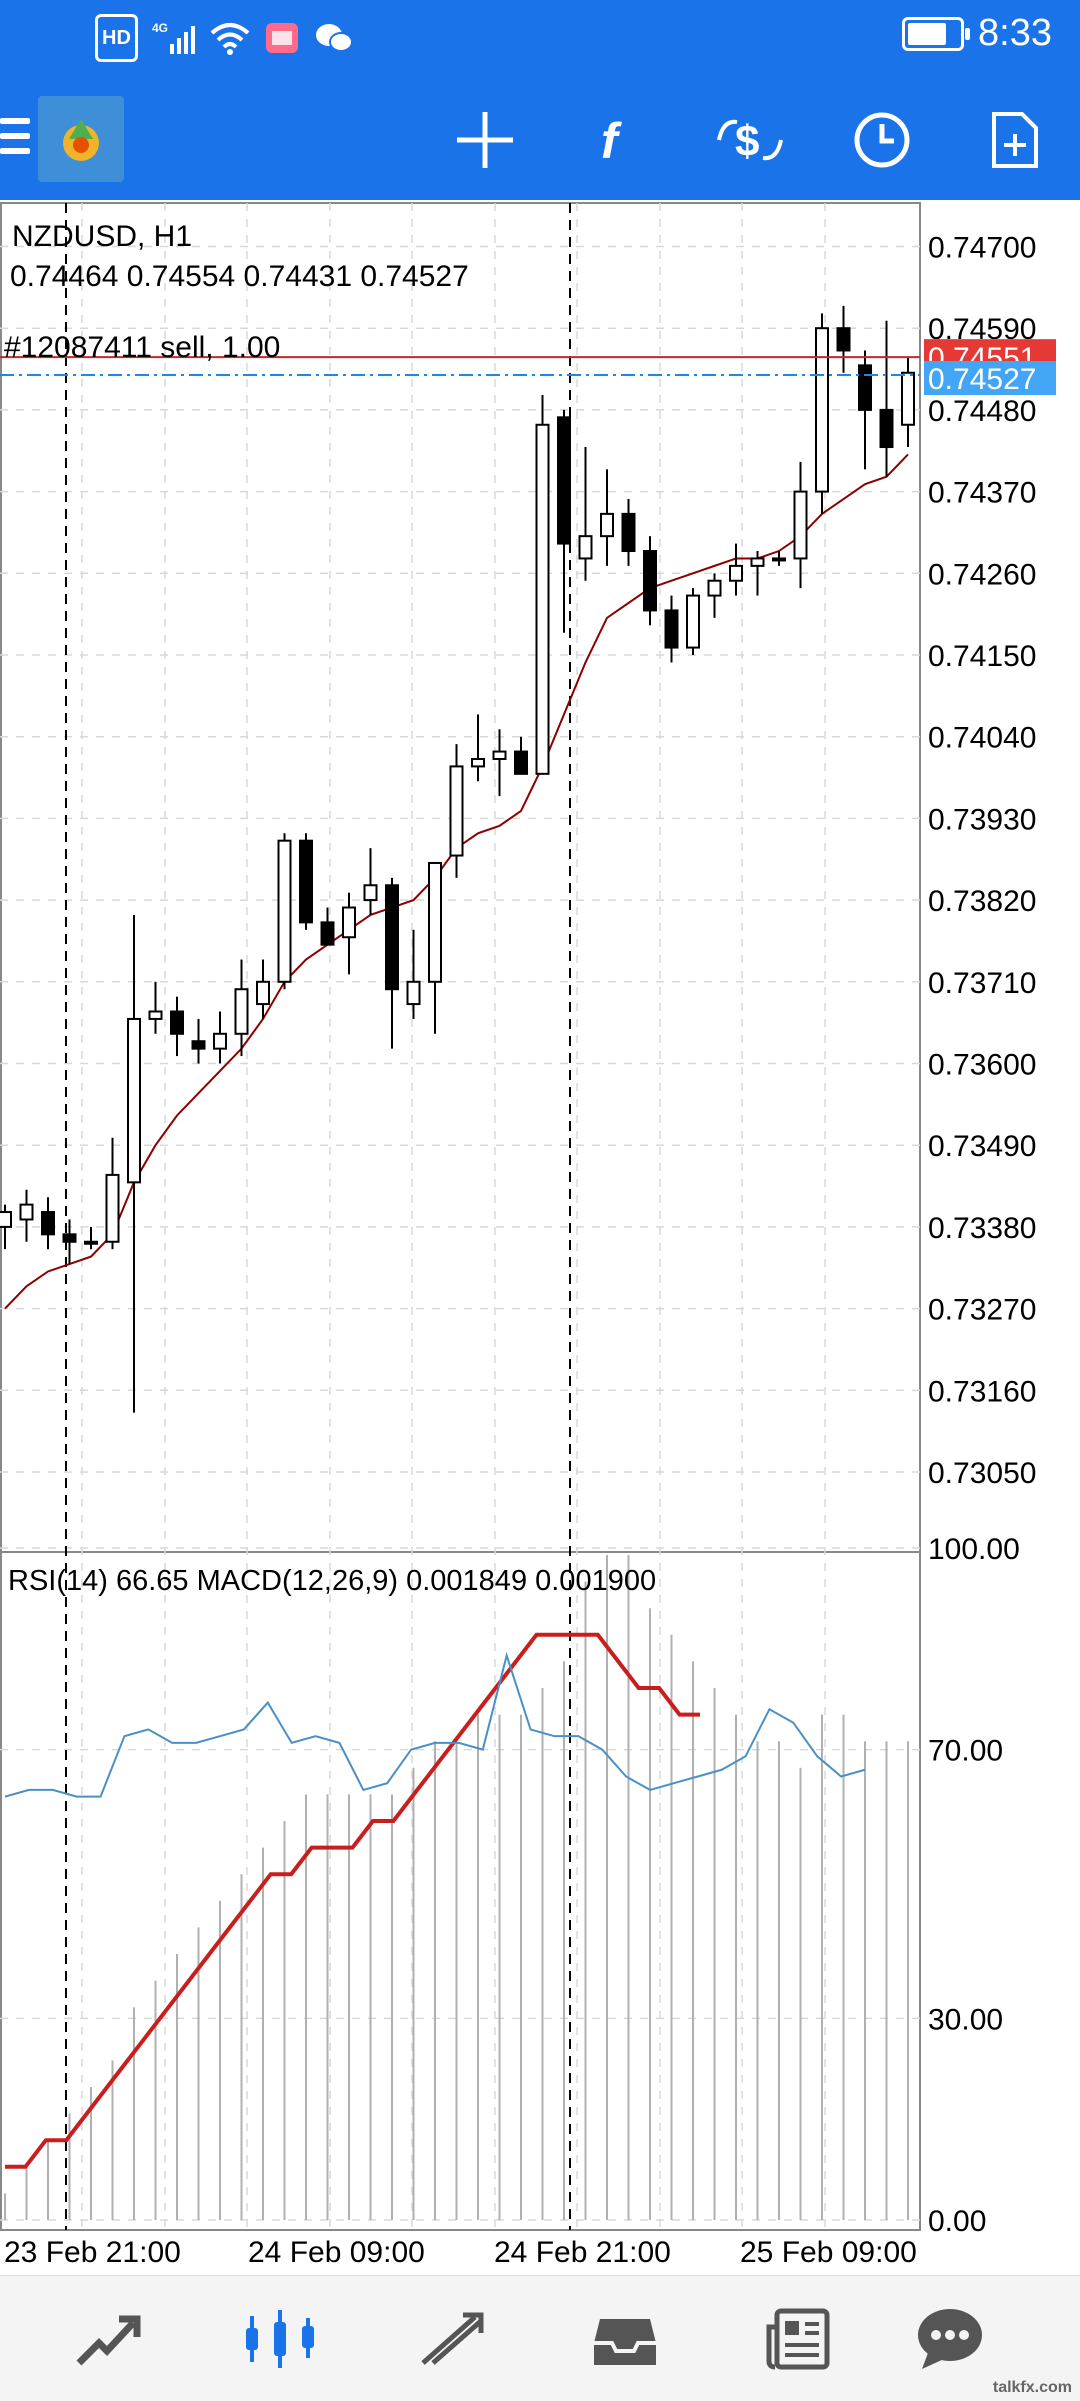  What do you see at coordinates (582, 2252) in the screenshot?
I see `time-tick-label: 24 Feb 21:00` at bounding box center [582, 2252].